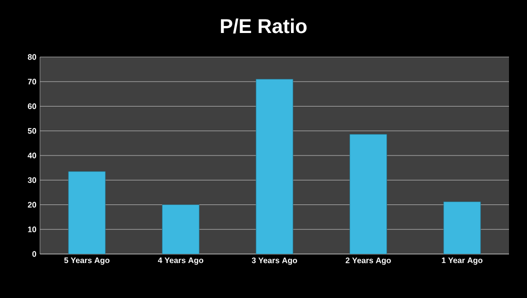 This screenshot has width=527, height=298. I want to click on x-tick-label: 2 Years Ago, so click(368, 261).